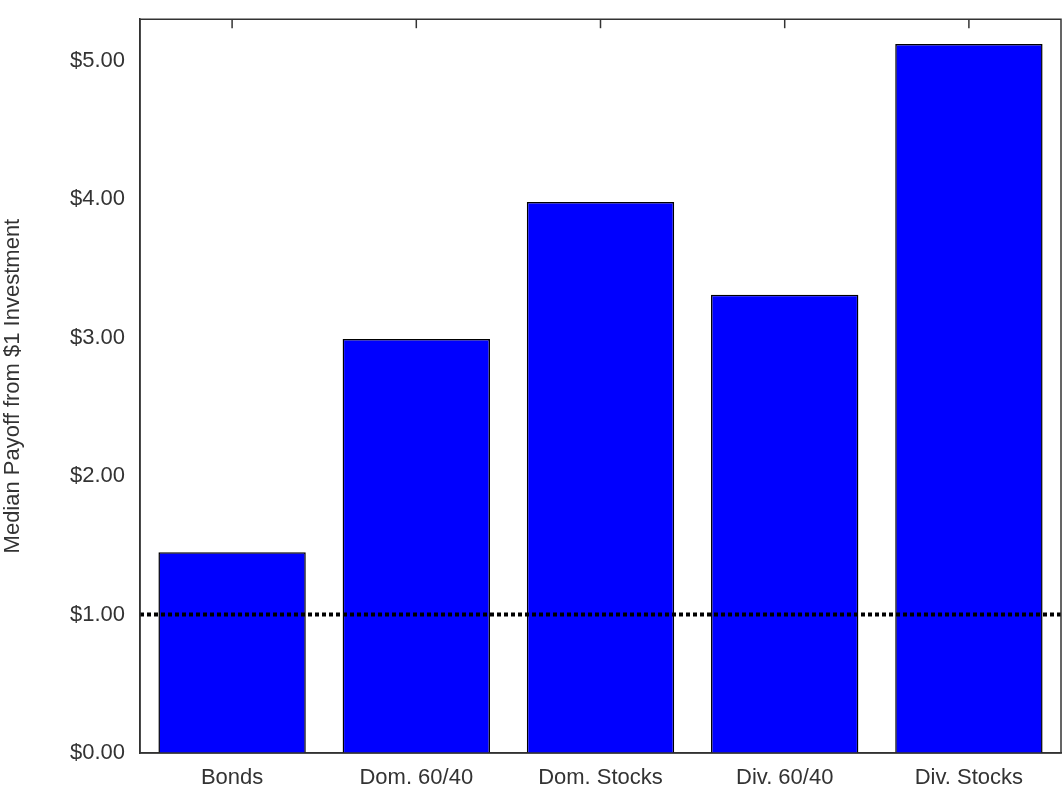 The width and height of the screenshot is (1063, 800). I want to click on y-tick-label: $1.00, so click(97, 613).